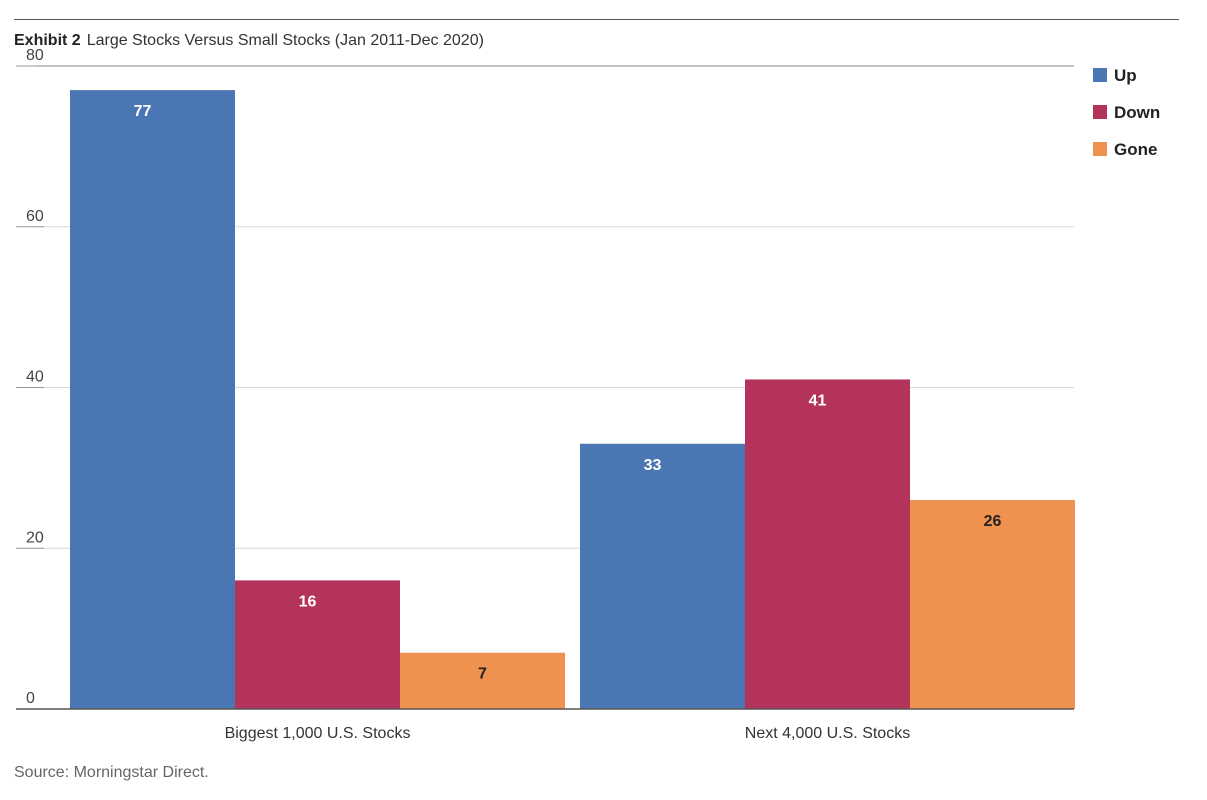  I want to click on data-label: 33, so click(653, 465).